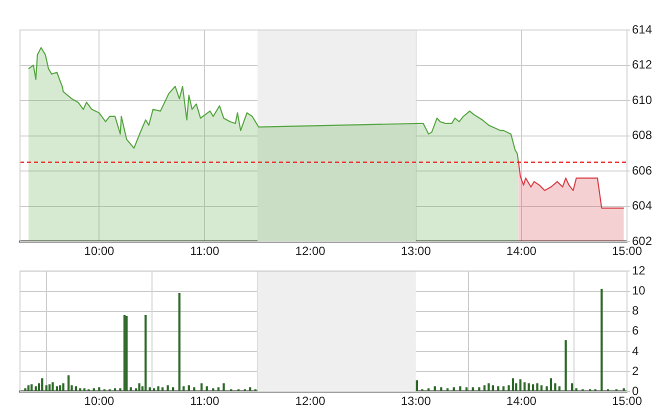 This screenshot has height=412, width=660. What do you see at coordinates (635, 351) in the screenshot?
I see `y-tick-label: 4` at bounding box center [635, 351].